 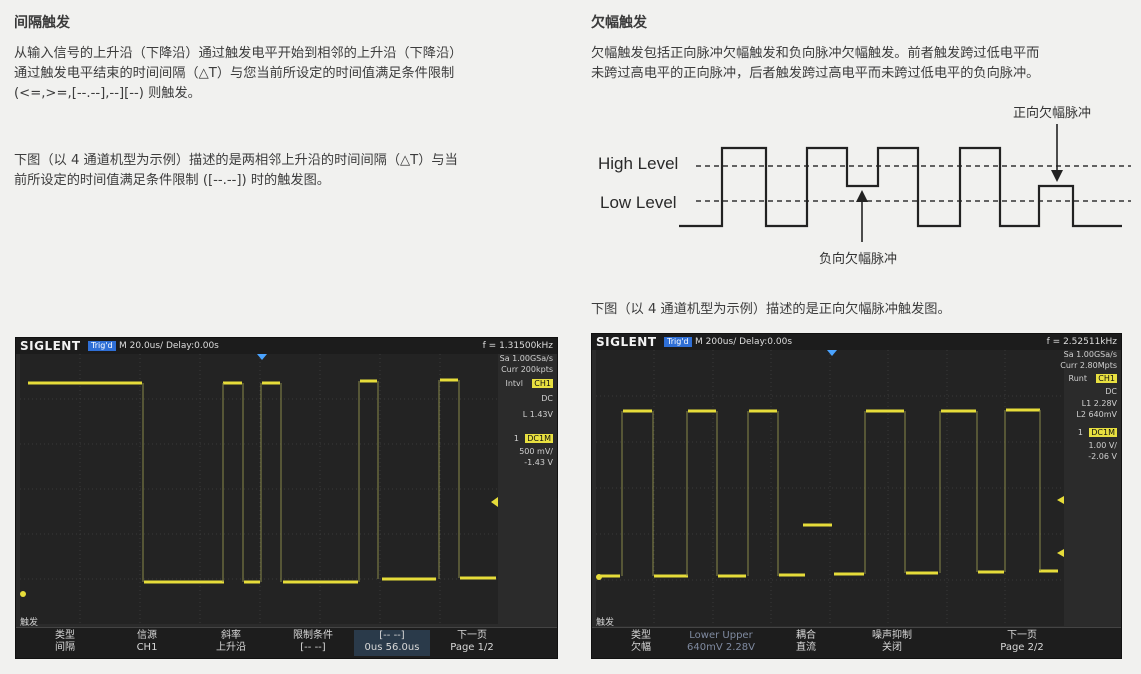 What do you see at coordinates (527, 369) in the screenshot?
I see `memory-depth: Curr 200kpts` at bounding box center [527, 369].